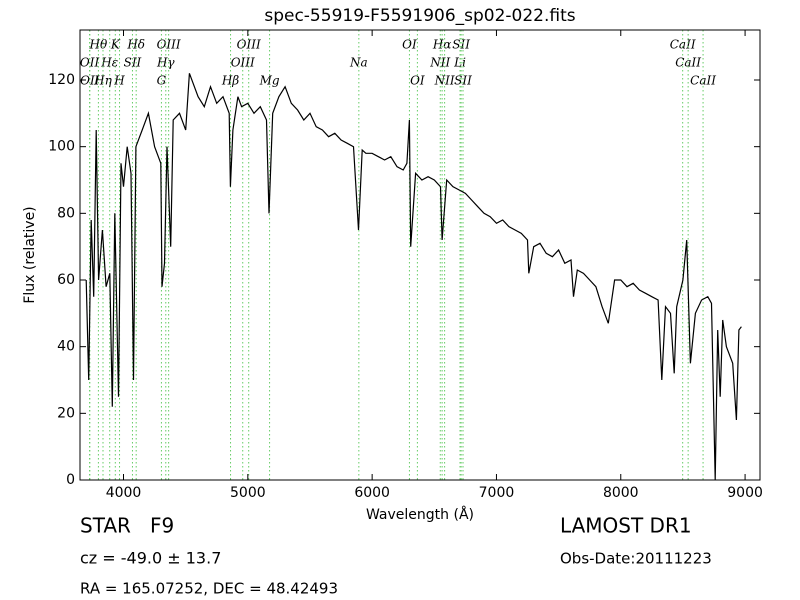  I want to click on y-tick-label: 120, so click(61, 80).